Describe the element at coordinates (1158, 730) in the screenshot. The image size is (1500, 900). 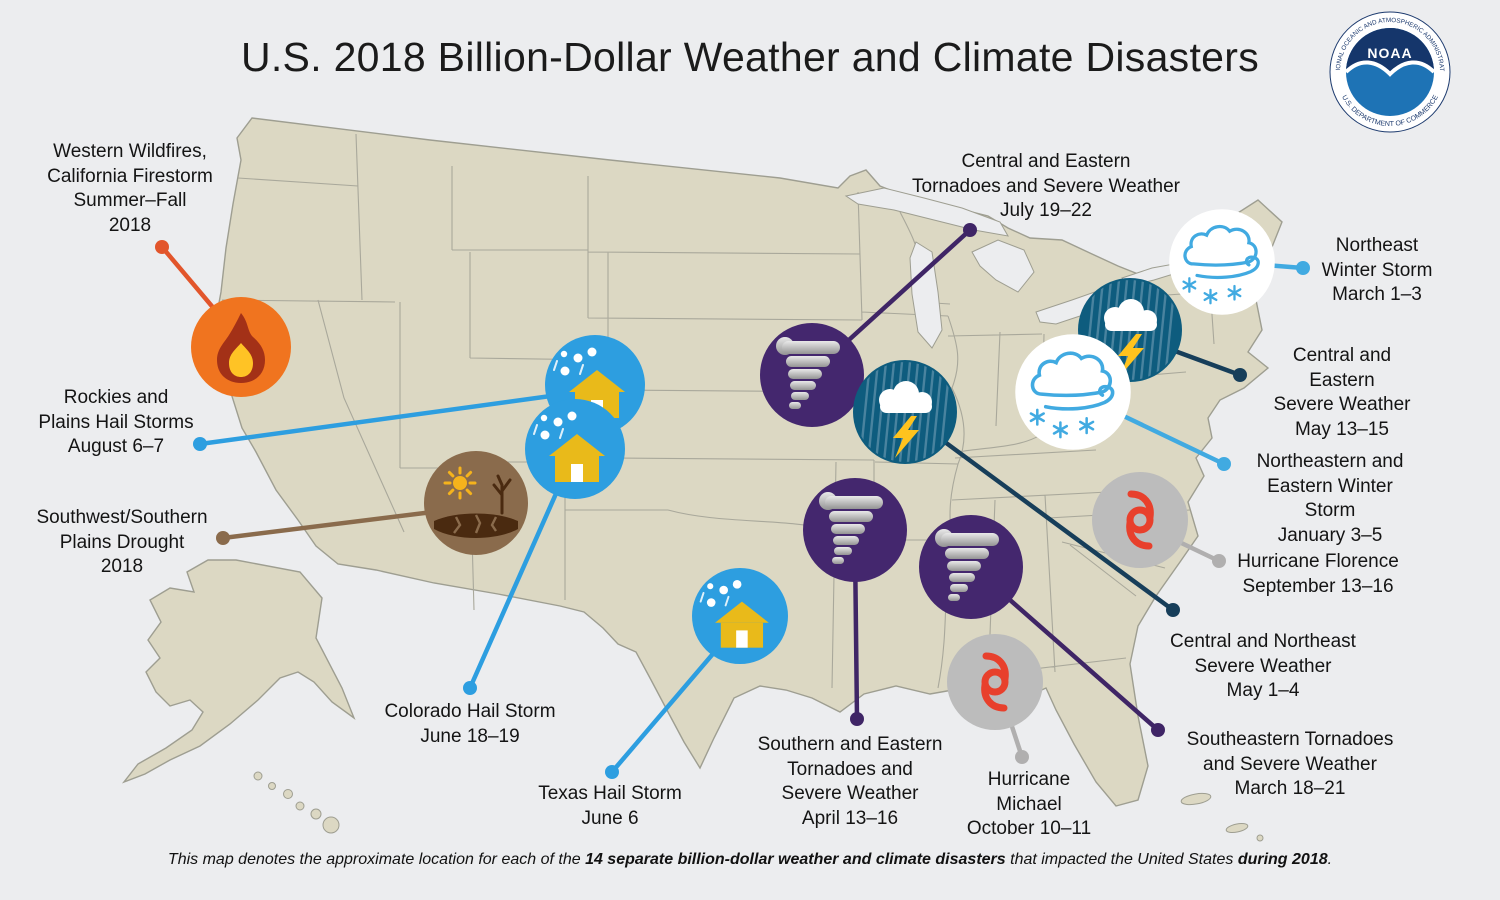
I see `label-dot-southeastern-tornadoes` at that location.